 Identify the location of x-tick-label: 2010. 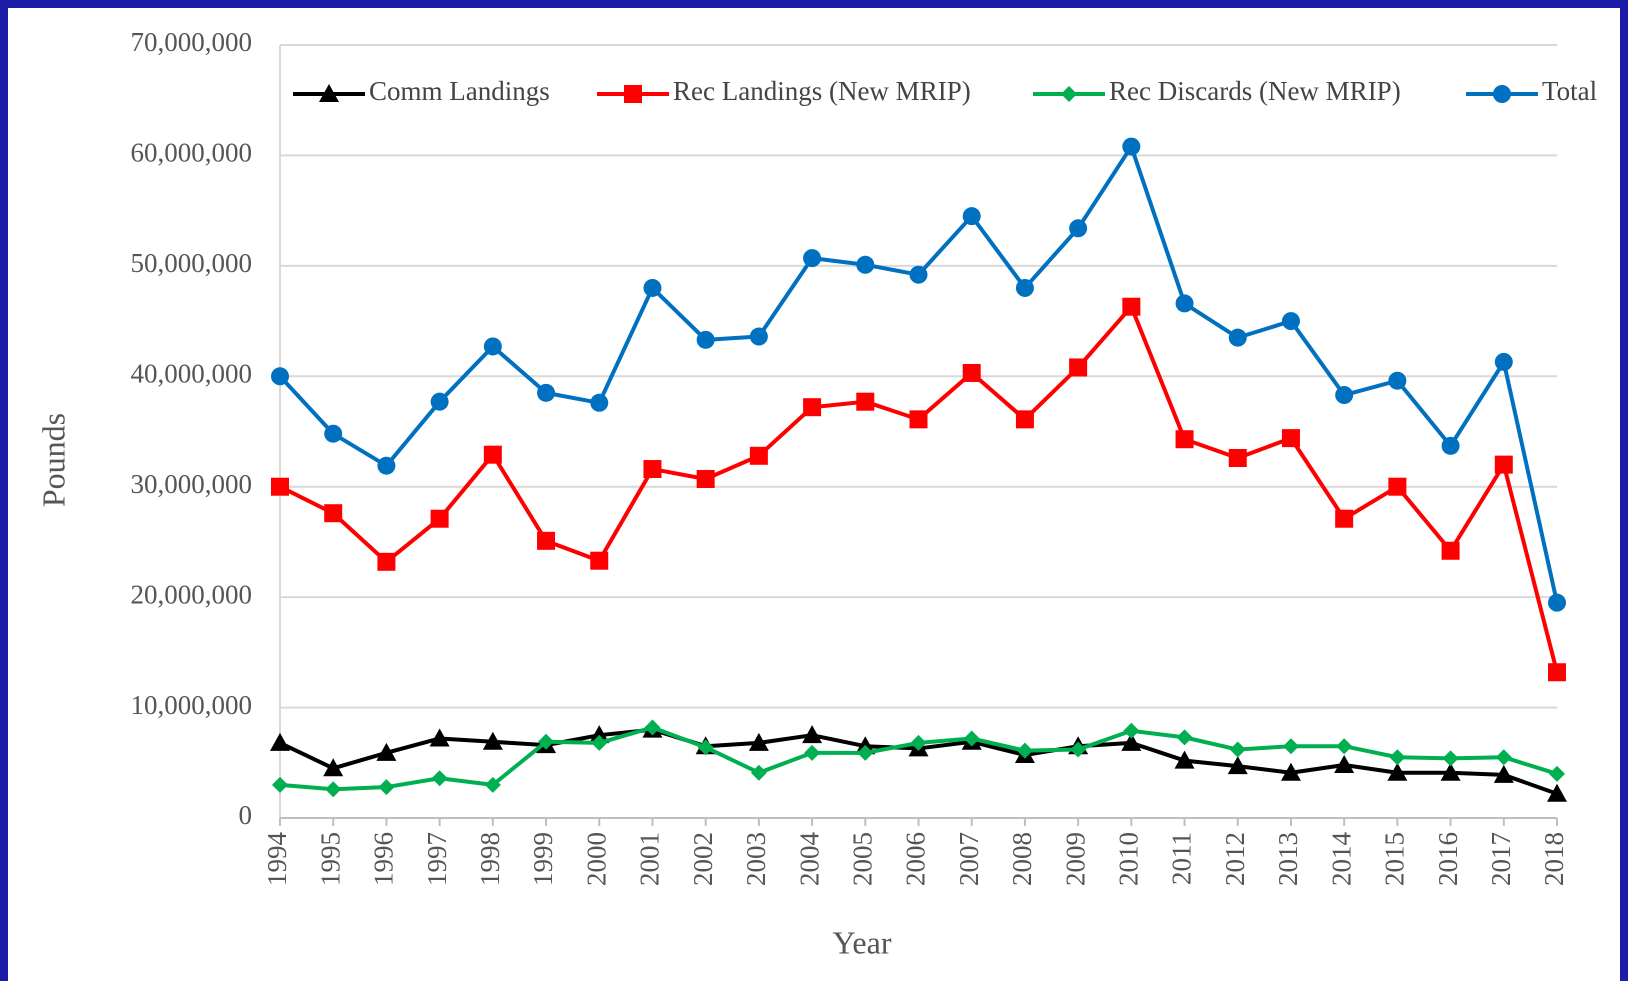
(1129, 859).